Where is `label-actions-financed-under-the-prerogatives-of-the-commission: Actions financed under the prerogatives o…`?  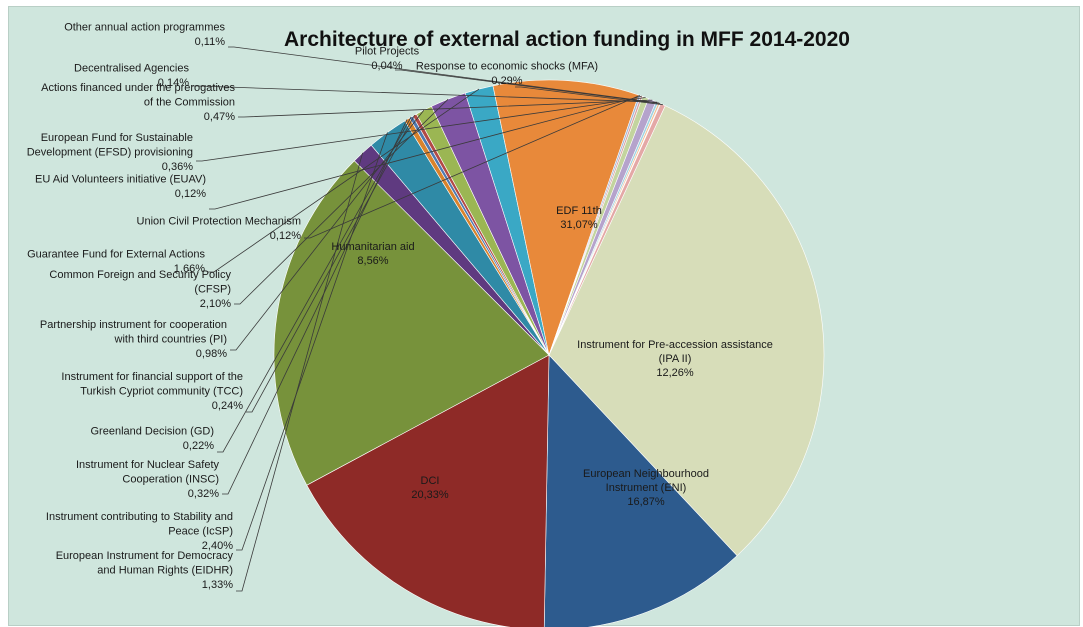
label-actions-financed-under-the-prerogatives-of-the-commission: Actions financed under the prerogatives o… is located at coordinates (138, 102).